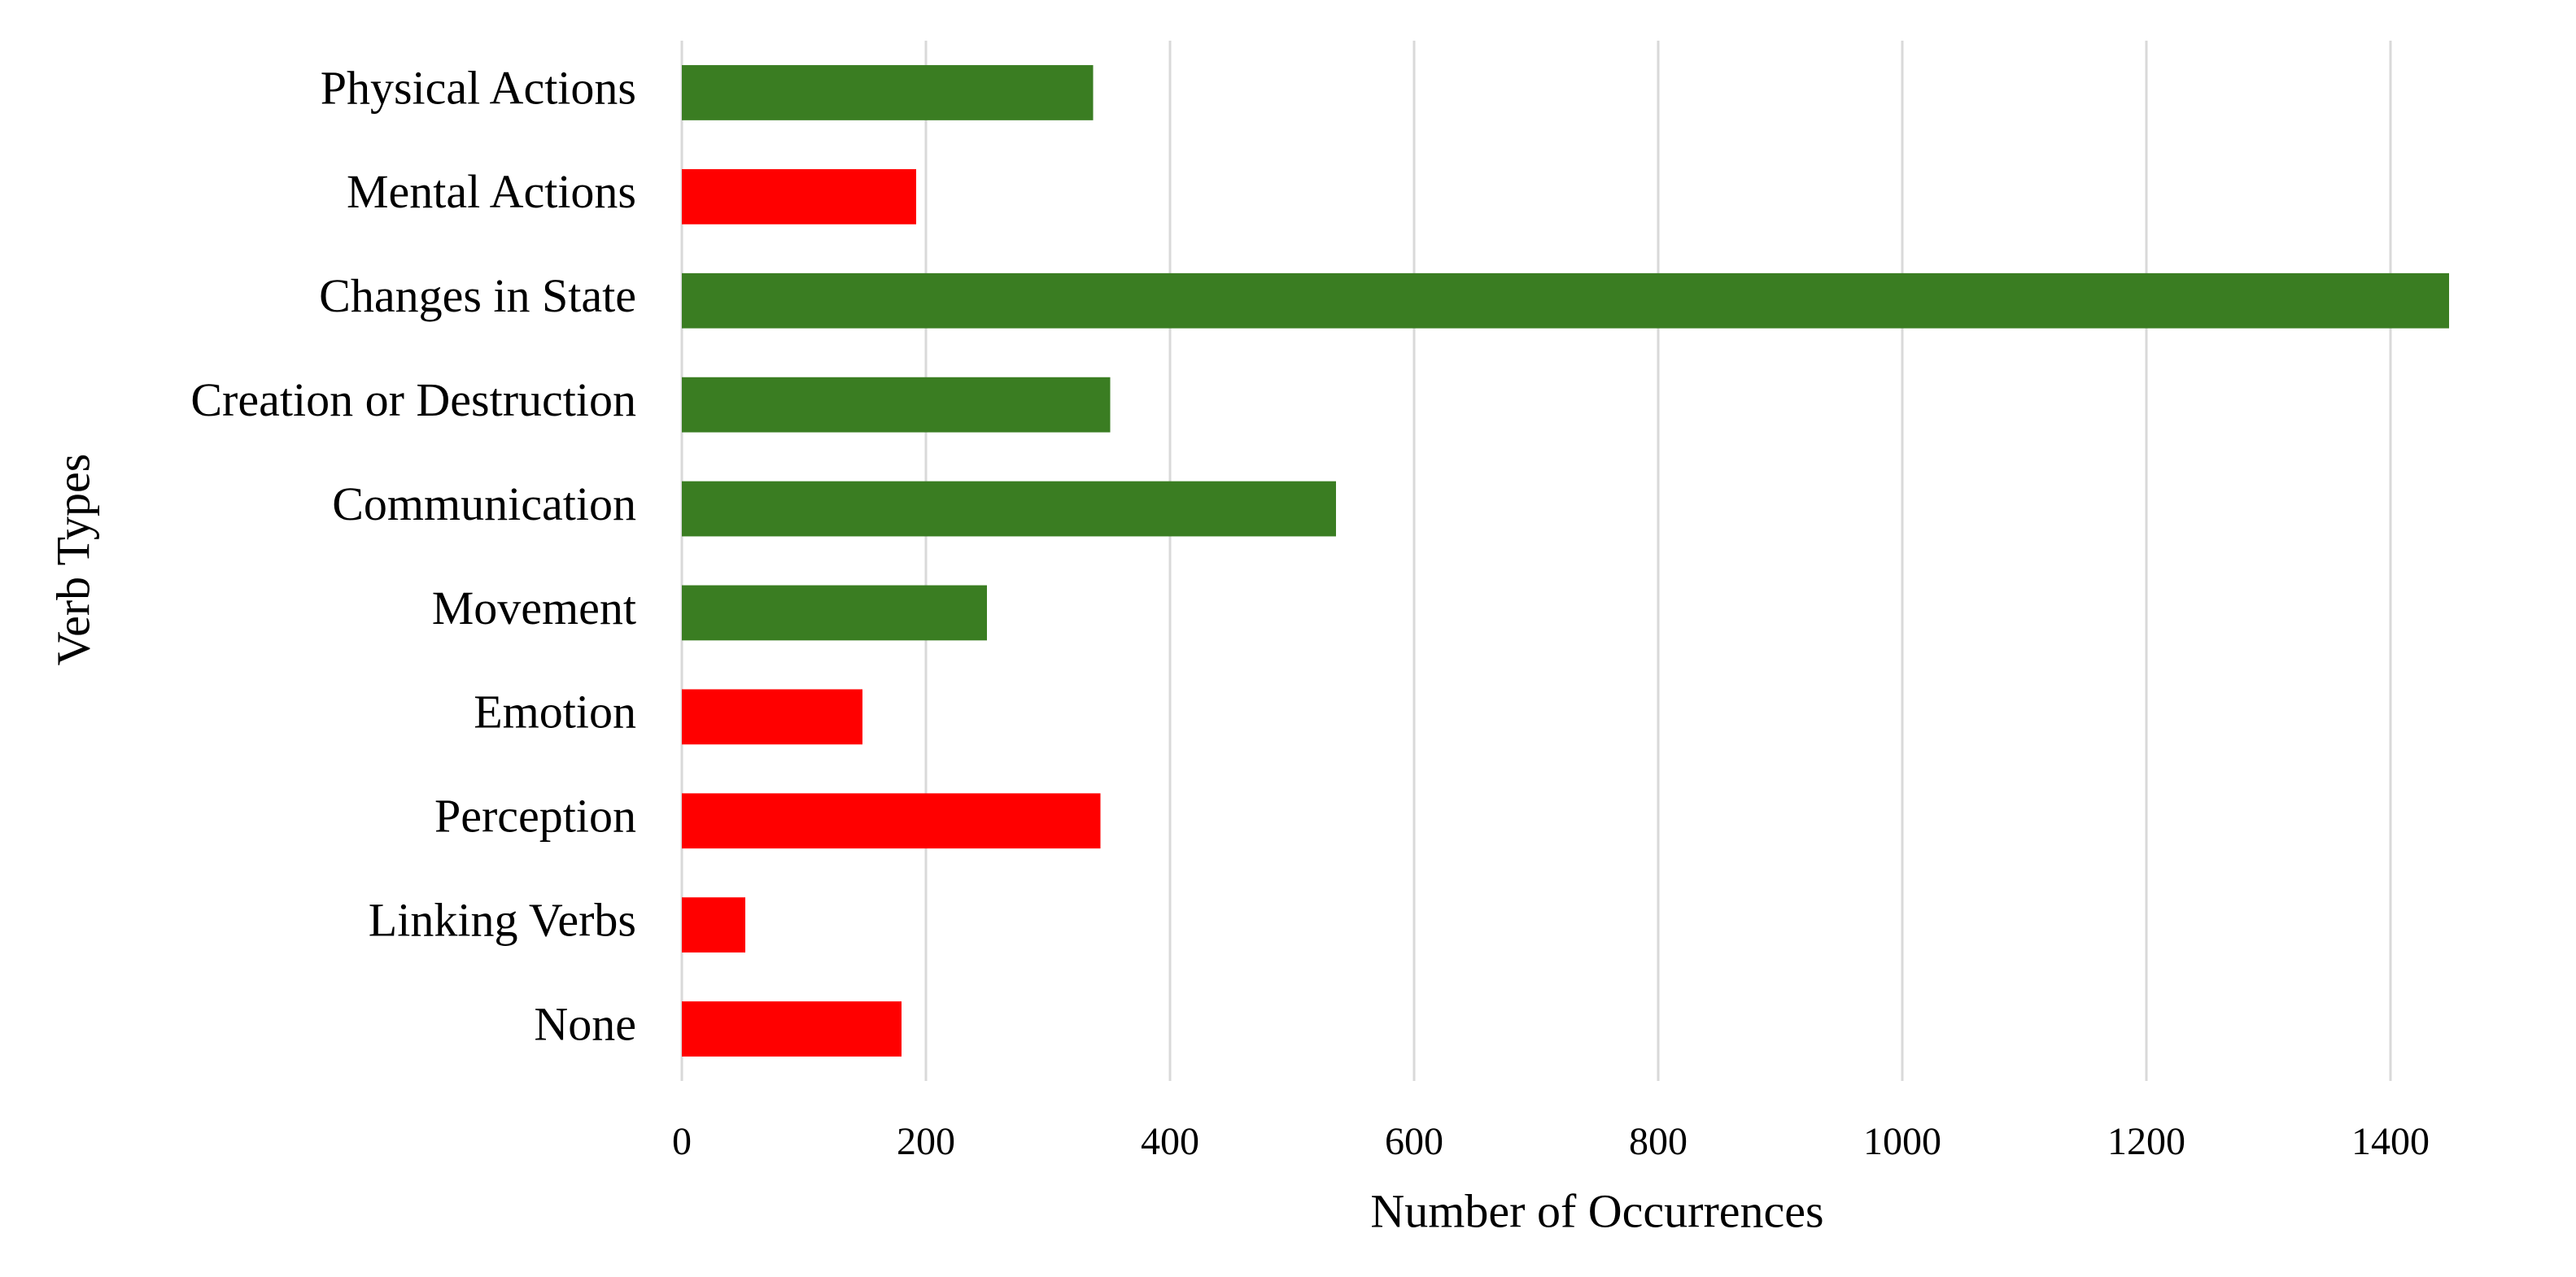  Describe the element at coordinates (2390, 1141) in the screenshot. I see `x-tick-label: 1400` at that location.